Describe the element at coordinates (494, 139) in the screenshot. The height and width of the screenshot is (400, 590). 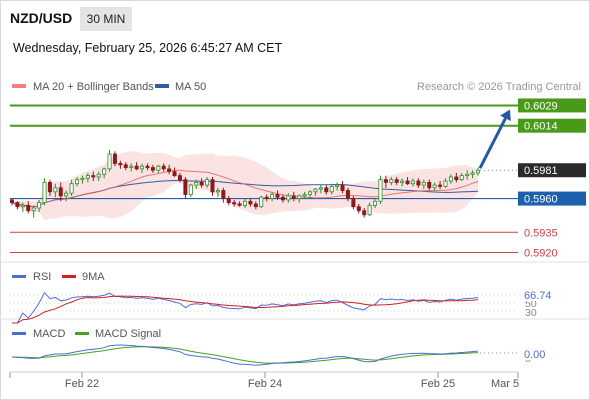
I see `projection-layer` at that location.